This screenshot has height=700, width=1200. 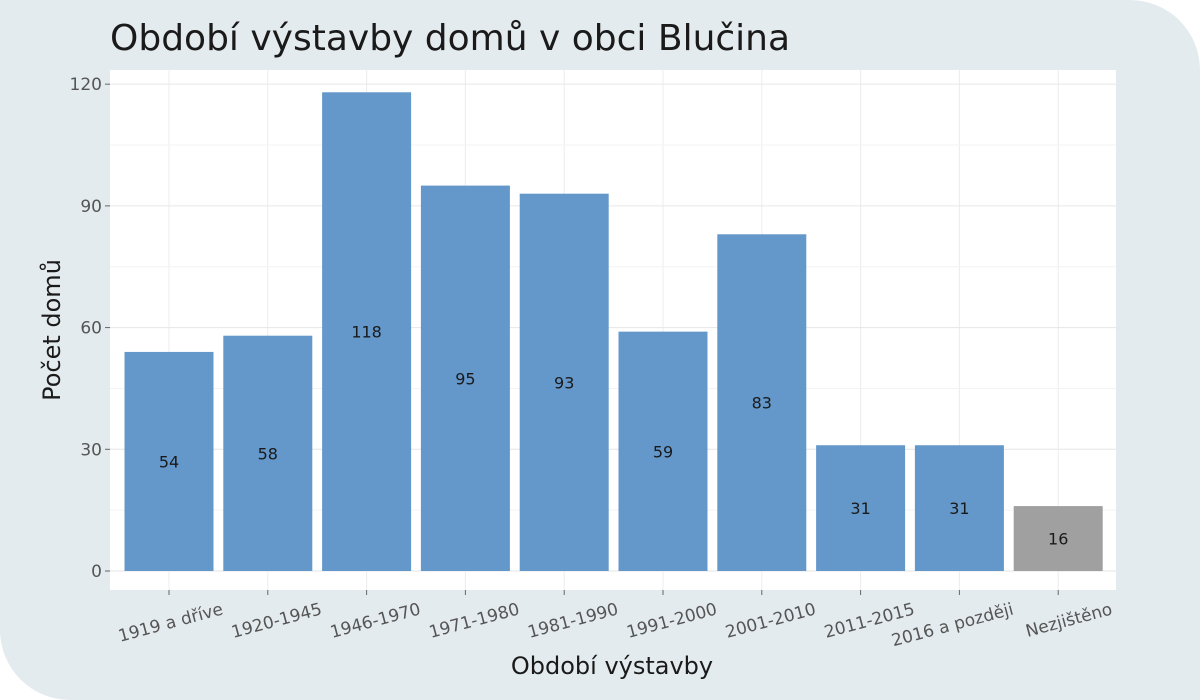 I want to click on bar-value-label: 83, so click(x=762, y=403).